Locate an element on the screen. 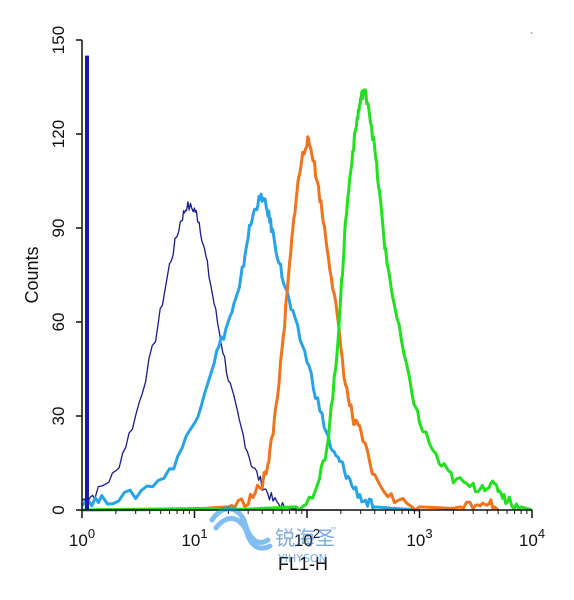 This screenshot has height=600, width=574. x-tick-label: 10⁰ is located at coordinates (82, 538).